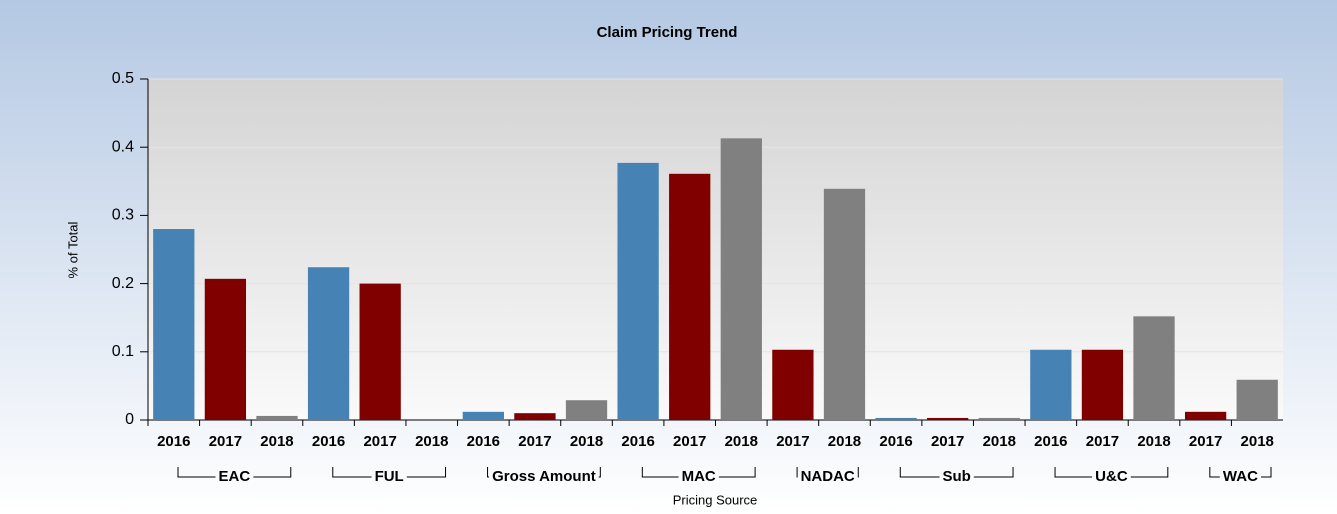 The height and width of the screenshot is (514, 1337). Describe the element at coordinates (123, 78) in the screenshot. I see `y-tick-label: 0.5` at that location.